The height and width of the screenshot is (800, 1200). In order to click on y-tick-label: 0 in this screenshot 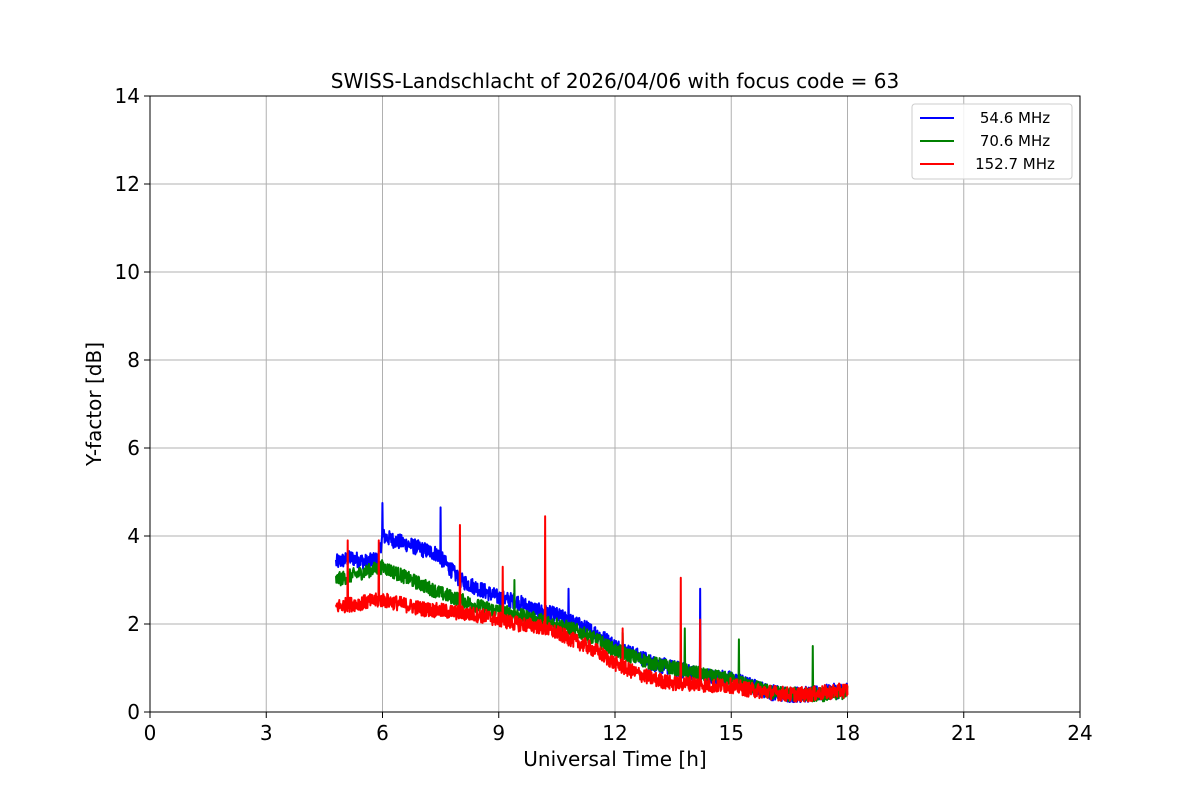, I will do `click(133, 712)`.